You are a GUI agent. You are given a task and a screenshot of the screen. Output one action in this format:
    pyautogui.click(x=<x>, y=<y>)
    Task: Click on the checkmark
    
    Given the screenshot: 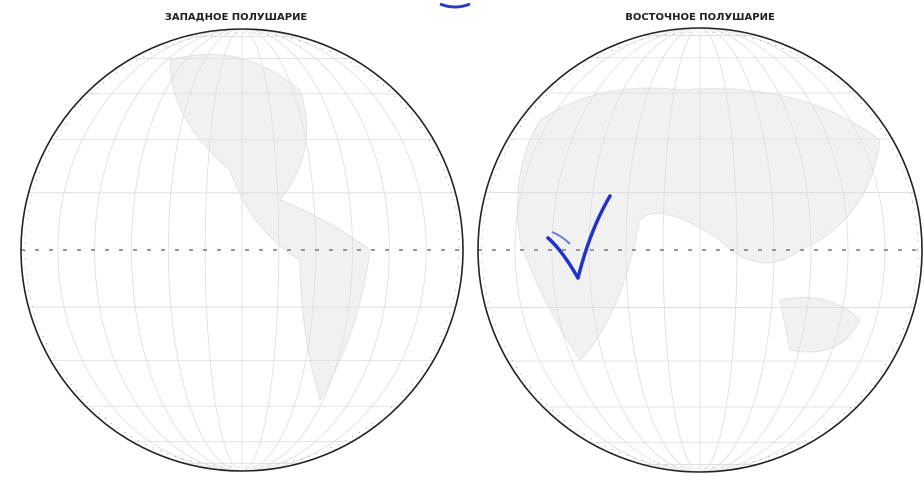 What is the action you would take?
    pyautogui.click(x=579, y=237)
    